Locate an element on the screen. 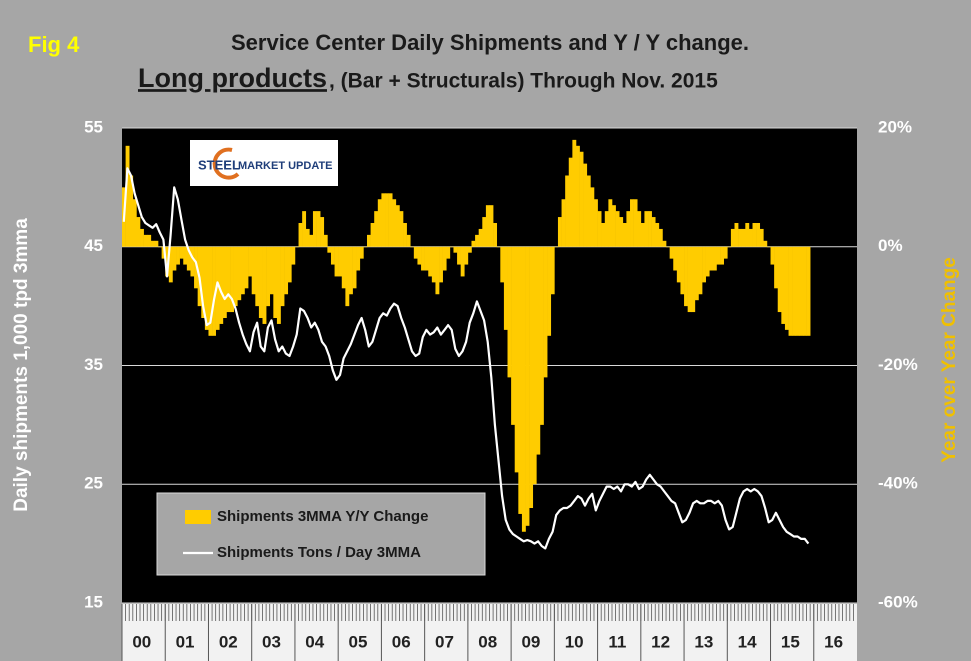 Image resolution: width=971 pixels, height=661 pixels. subtitle: , (Bar + Structurals) Through Nov. 2015 is located at coordinates (523, 81).